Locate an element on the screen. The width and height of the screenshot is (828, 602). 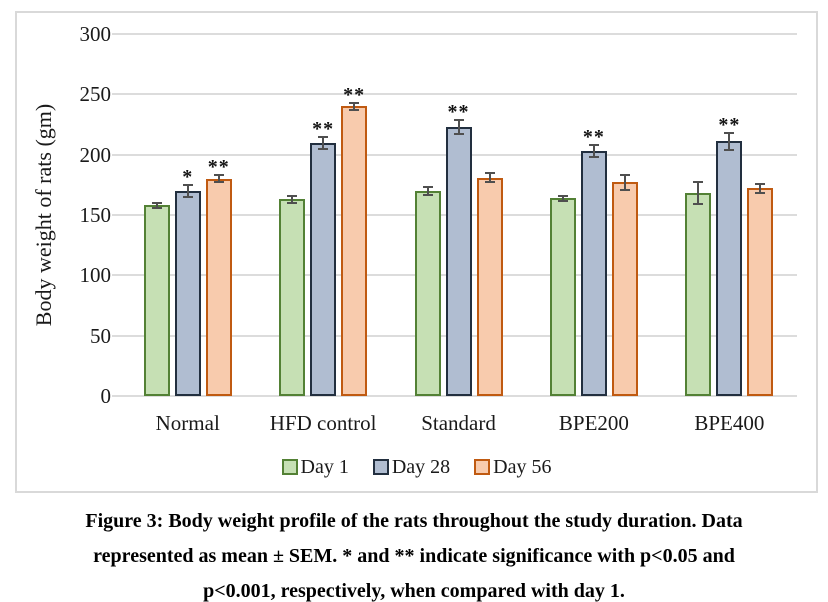
y-tick-label: 0 is located at coordinates (106, 396).